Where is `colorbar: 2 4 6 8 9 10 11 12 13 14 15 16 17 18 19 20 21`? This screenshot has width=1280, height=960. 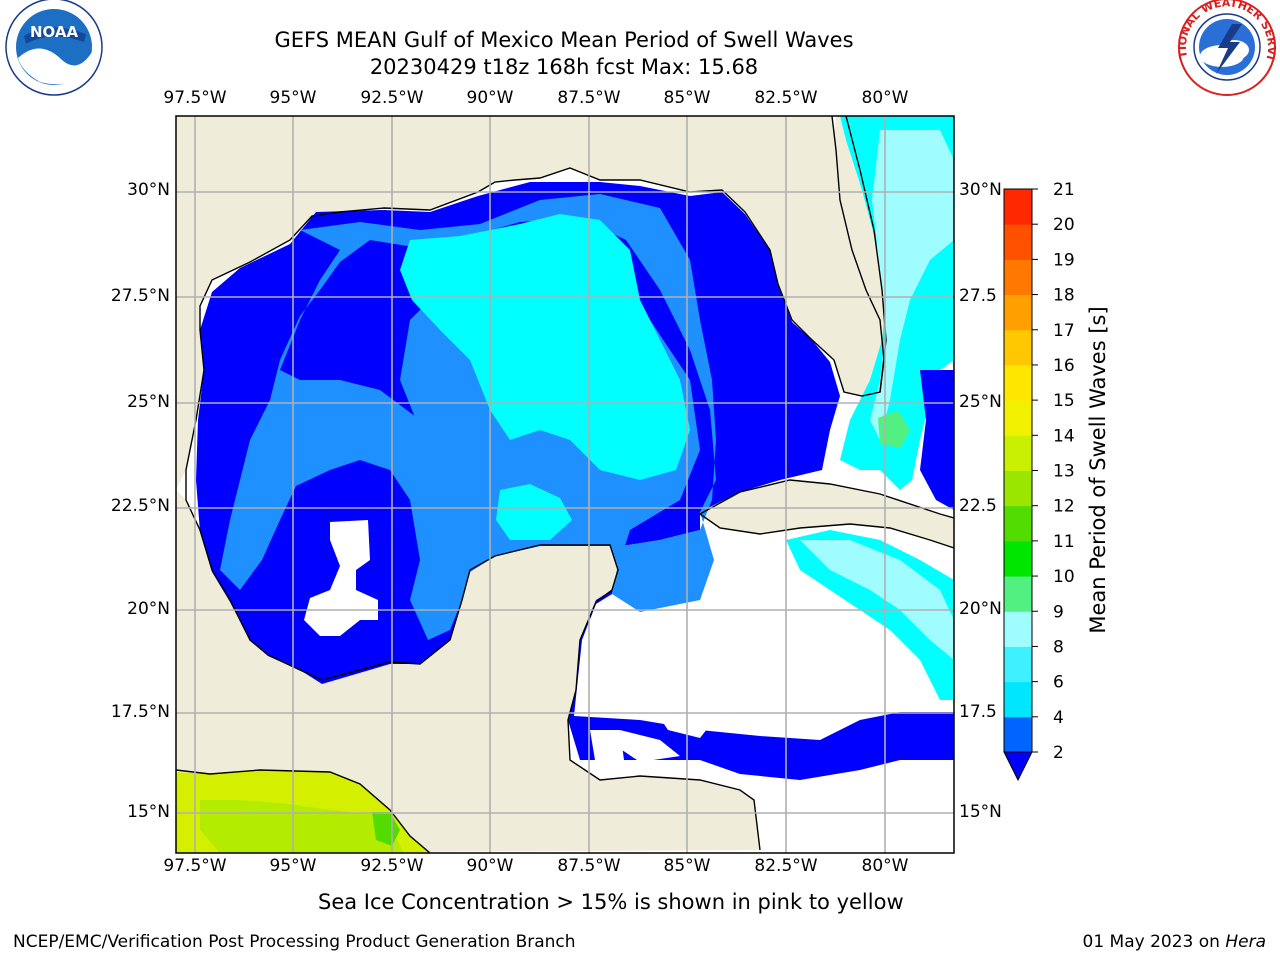 colorbar: 2 4 6 8 9 10 11 12 13 14 15 16 17 18 19 20 21 is located at coordinates (1039, 481).